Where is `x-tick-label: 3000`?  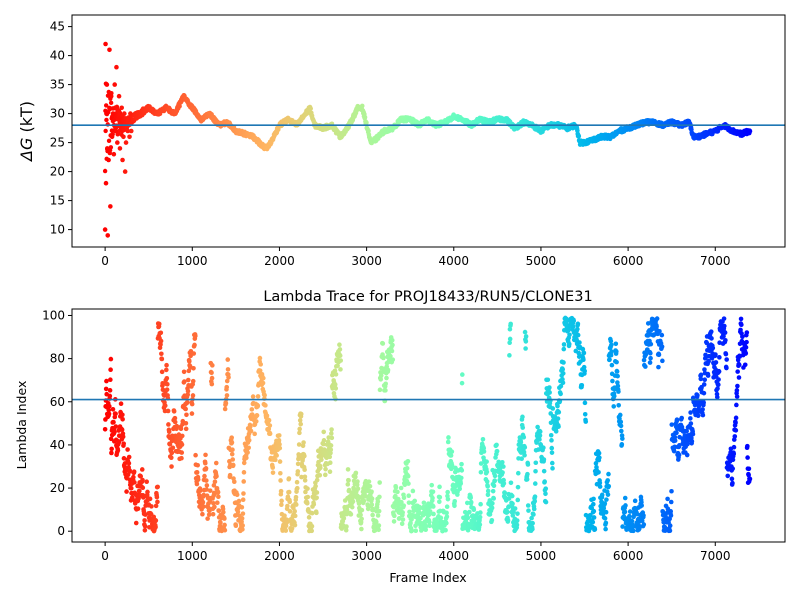
x-tick-label: 3000 is located at coordinates (366, 261).